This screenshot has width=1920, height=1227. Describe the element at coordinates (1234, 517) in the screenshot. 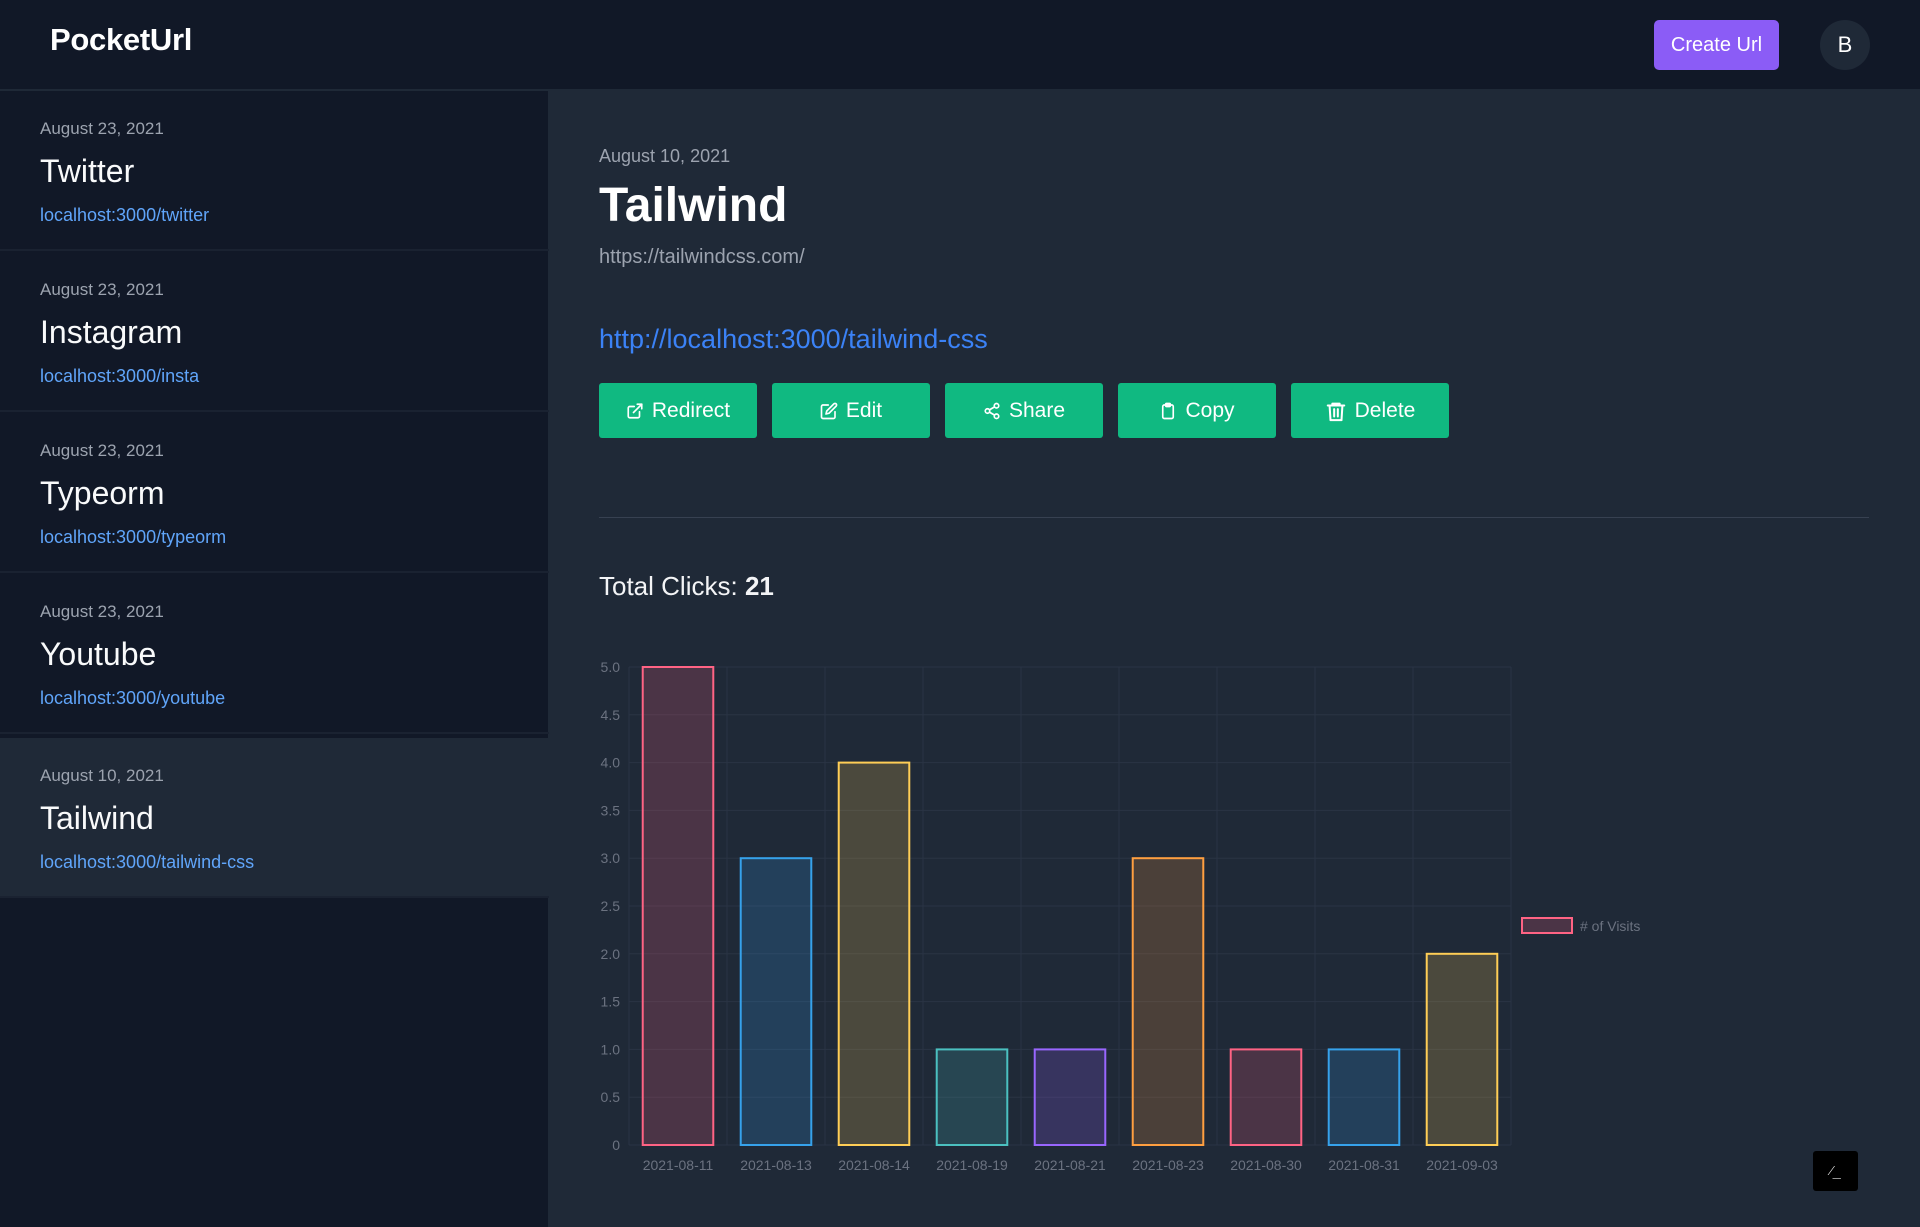

I see `section-divider` at that location.